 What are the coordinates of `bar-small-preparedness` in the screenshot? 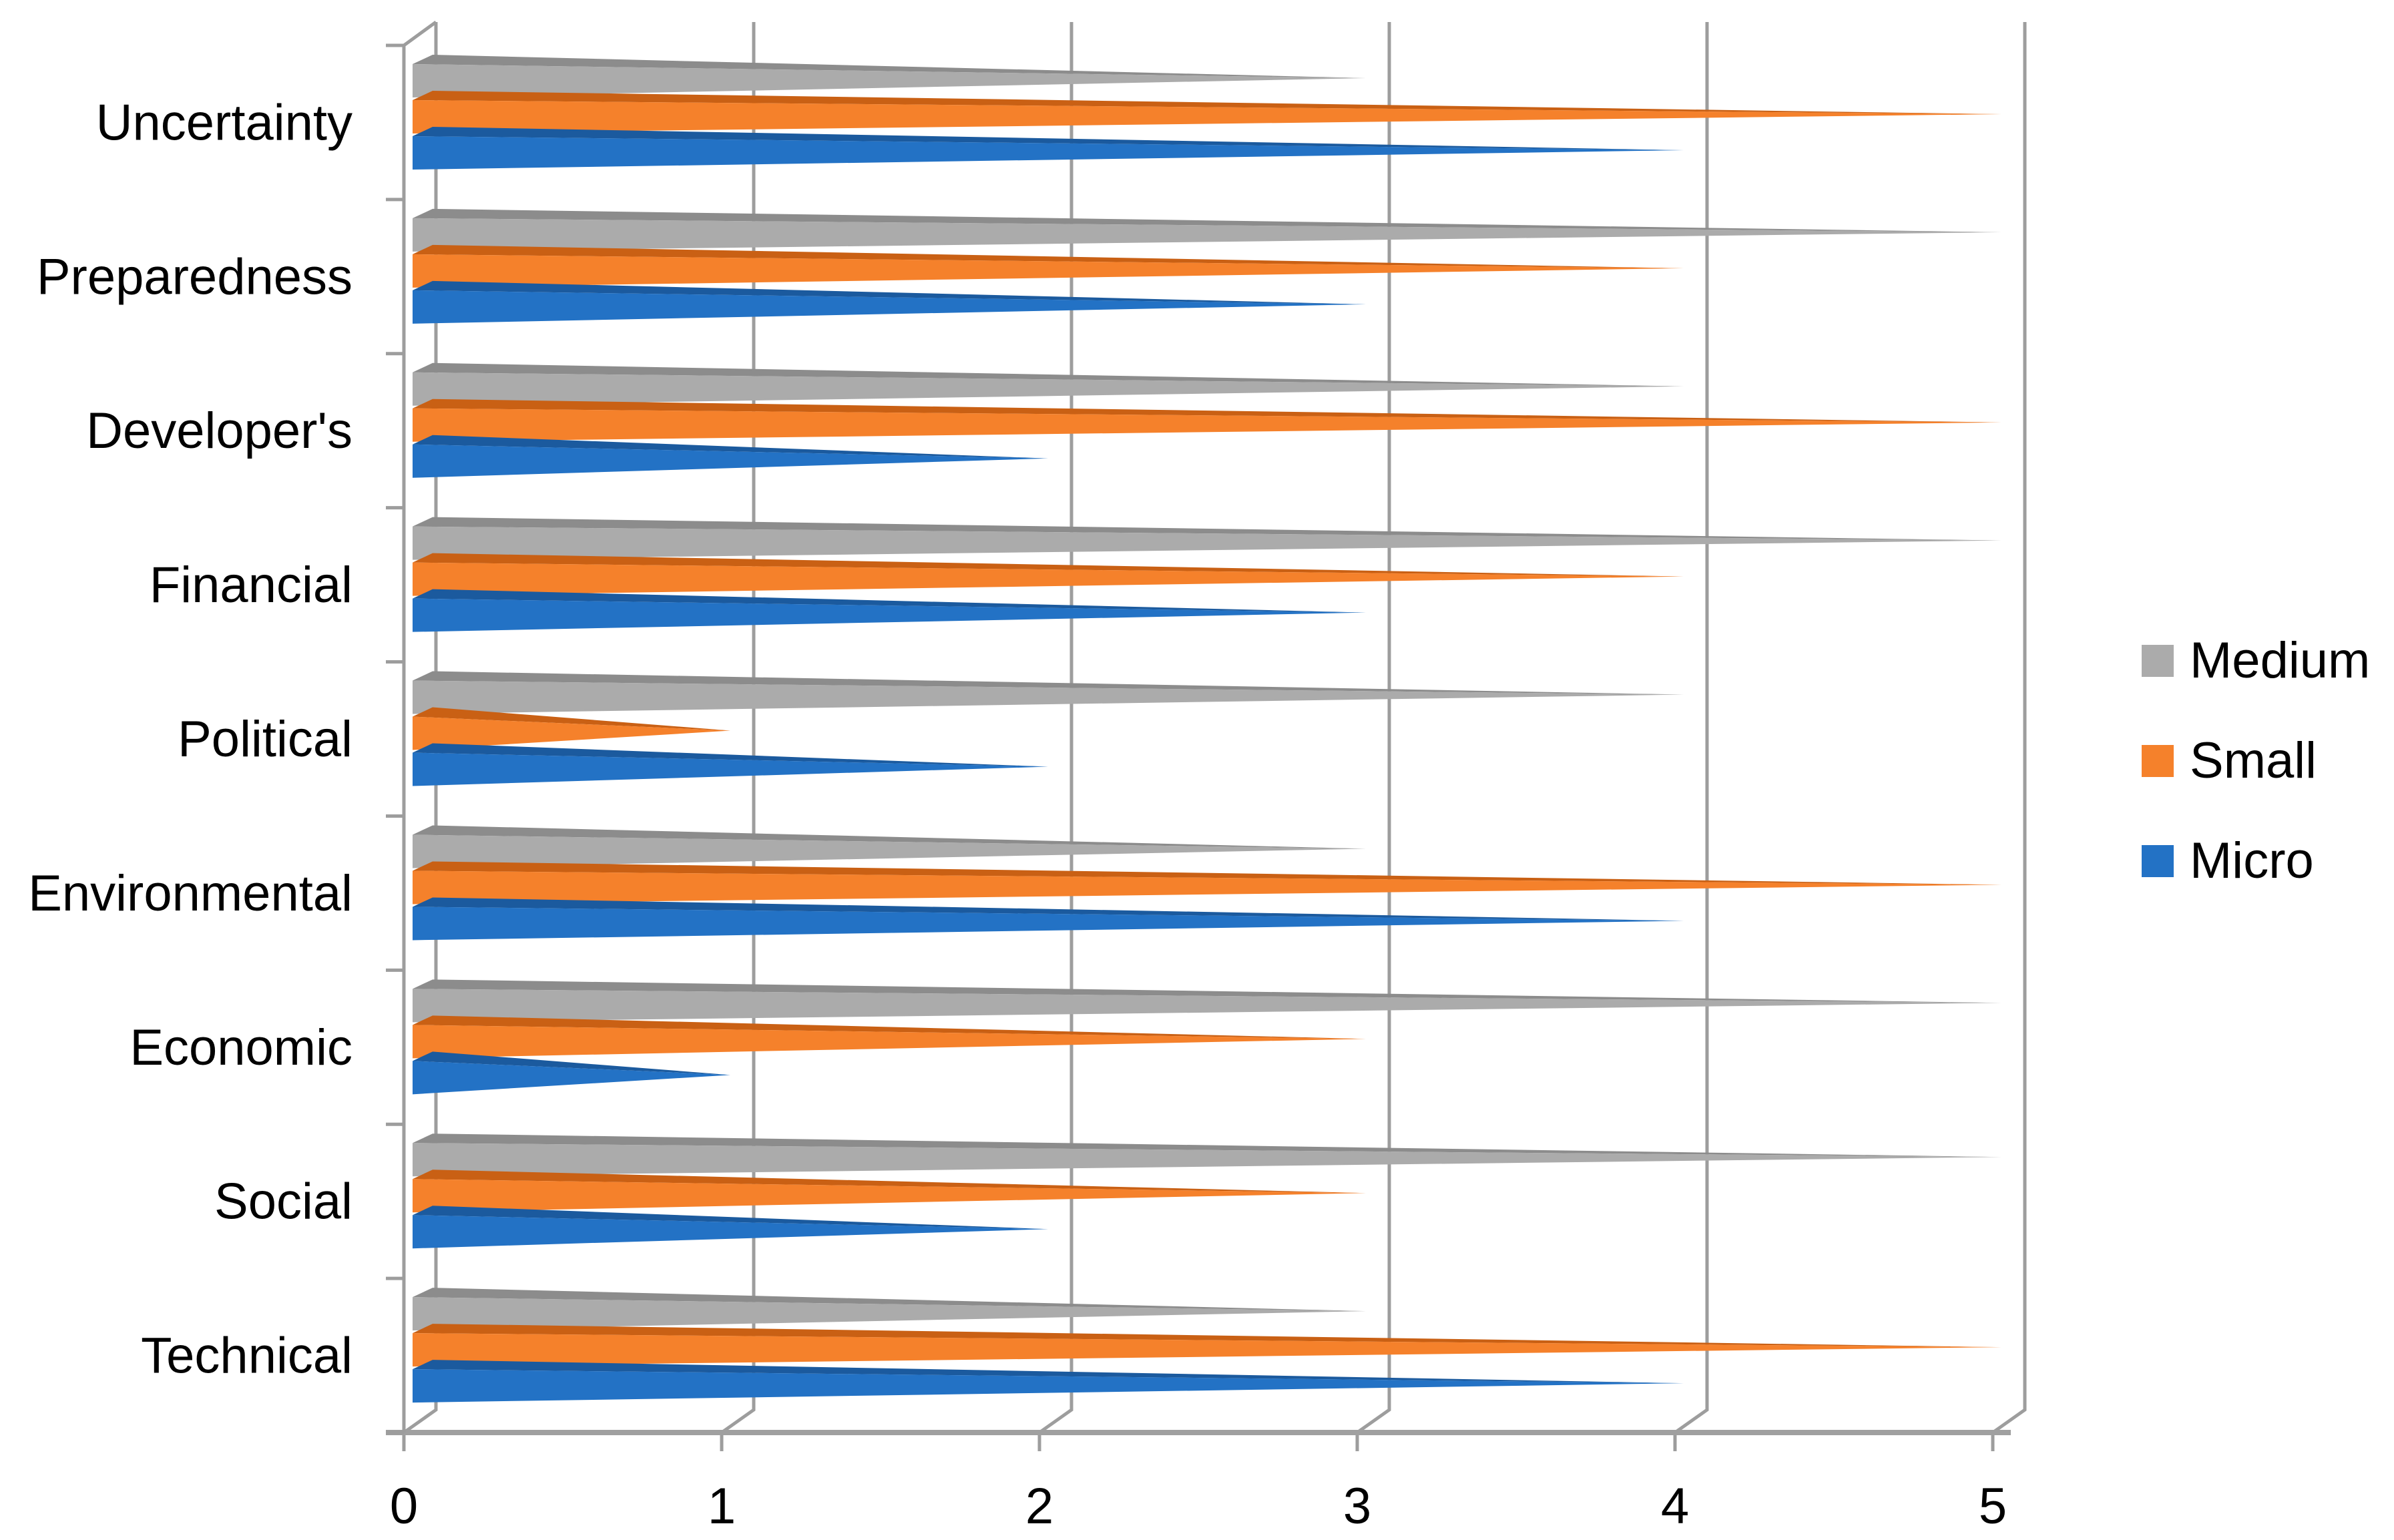 It's located at (1048, 266).